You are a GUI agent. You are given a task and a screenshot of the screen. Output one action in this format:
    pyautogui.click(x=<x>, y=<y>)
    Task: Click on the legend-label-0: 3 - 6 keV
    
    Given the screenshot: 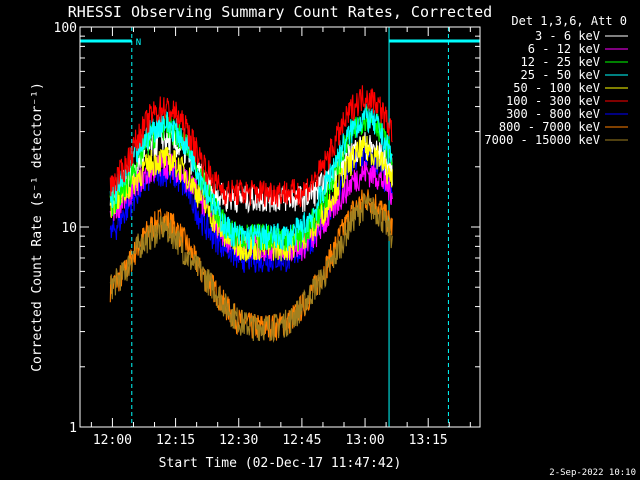 What is the action you would take?
    pyautogui.click(x=567, y=36)
    